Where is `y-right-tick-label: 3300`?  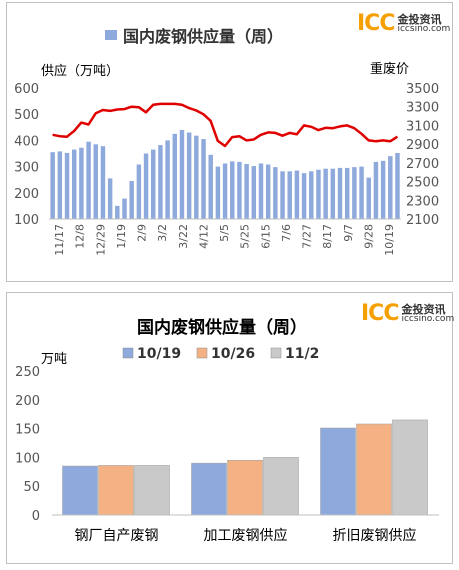
y-right-tick-label: 3300 is located at coordinates (422, 108).